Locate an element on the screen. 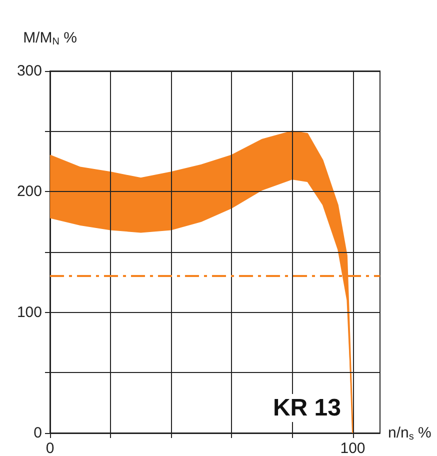  y-tick-label: 300 is located at coordinates (29, 71).